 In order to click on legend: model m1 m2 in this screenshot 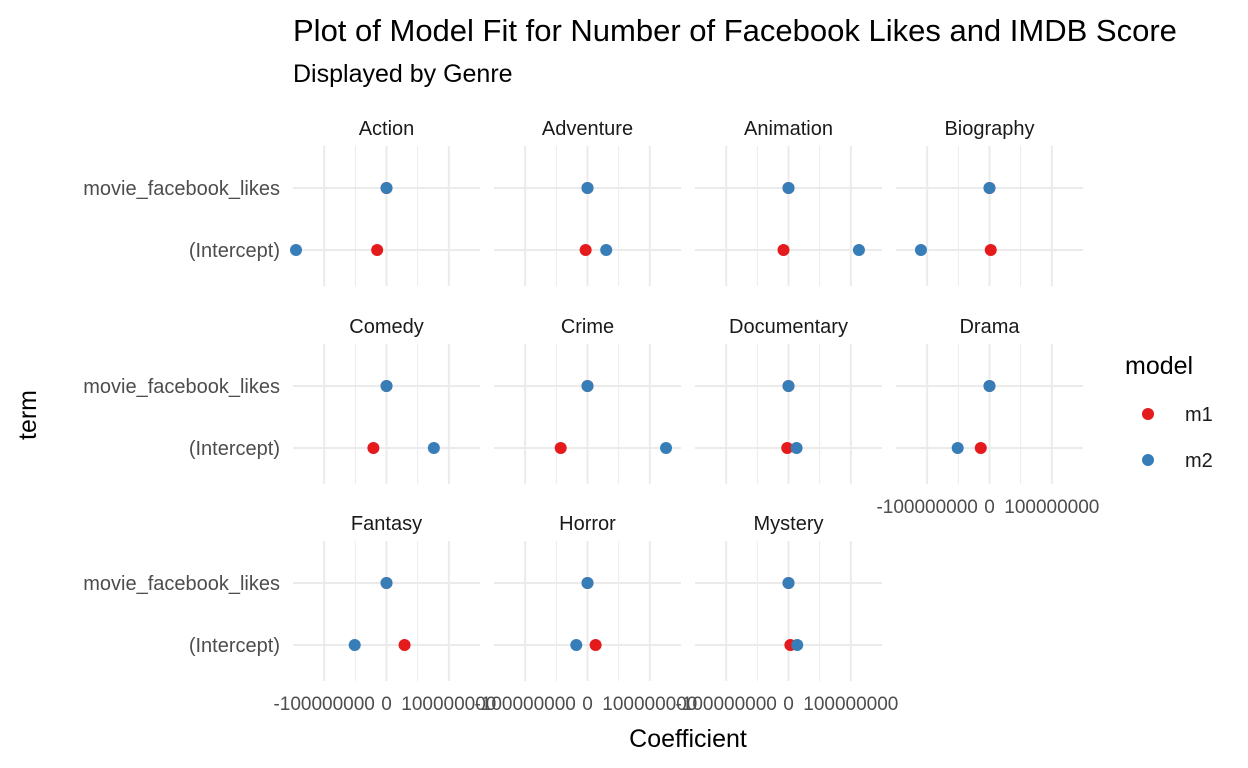, I will do `click(1169, 412)`.